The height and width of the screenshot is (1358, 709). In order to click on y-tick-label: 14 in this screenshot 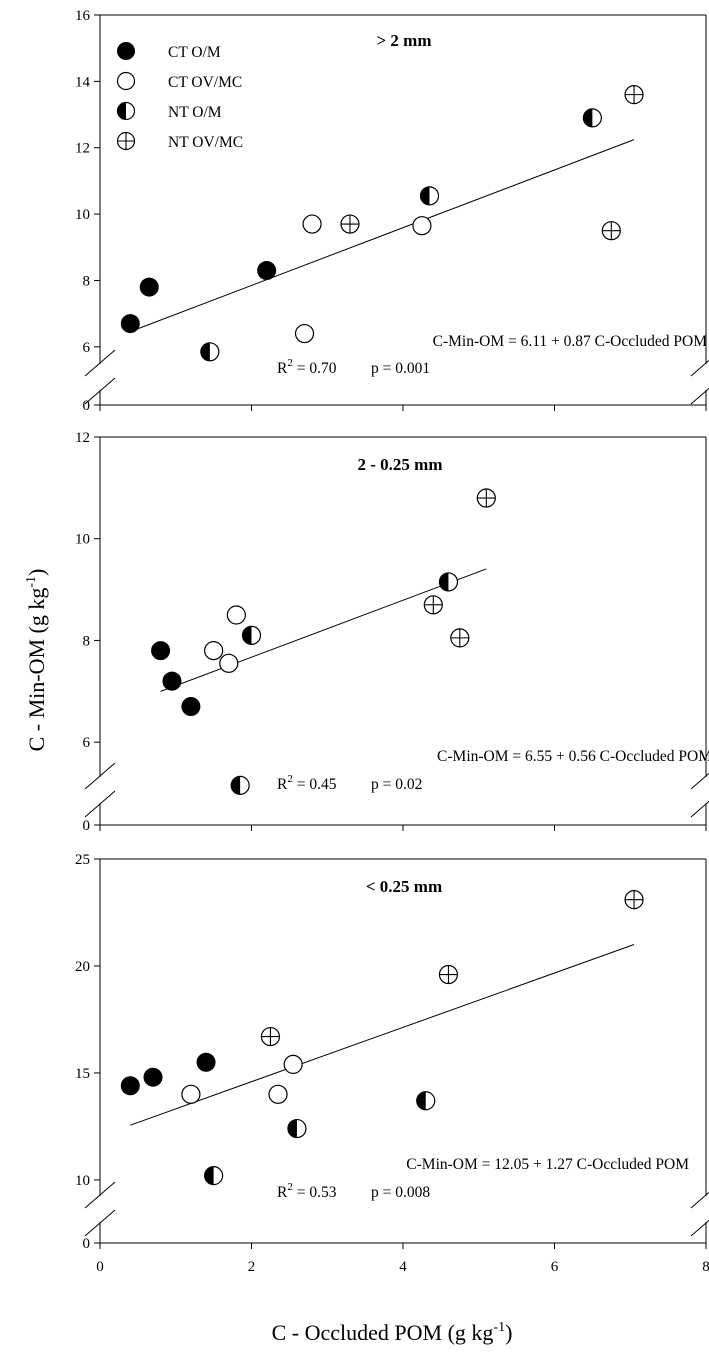, I will do `click(83, 82)`.